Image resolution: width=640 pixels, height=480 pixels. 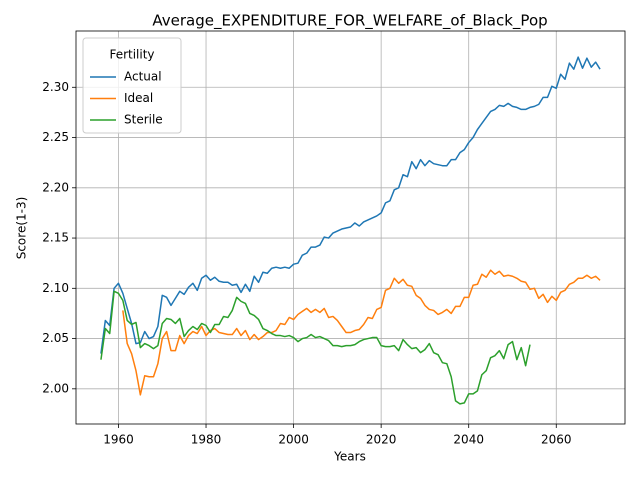 What do you see at coordinates (468, 440) in the screenshot?
I see `x-tick-label: 2040` at bounding box center [468, 440].